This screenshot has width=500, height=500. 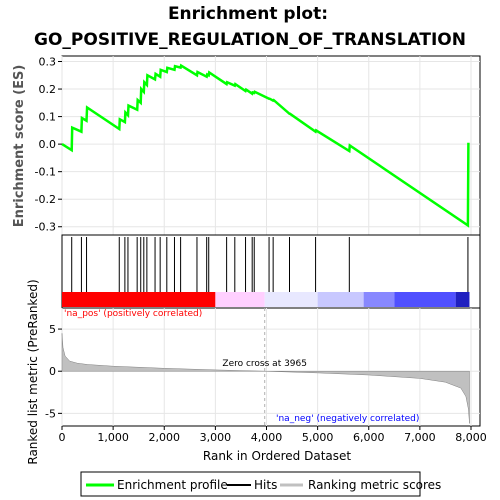 What do you see at coordinates (62, 437) in the screenshot?
I see `x-tick-label: 0` at bounding box center [62, 437].